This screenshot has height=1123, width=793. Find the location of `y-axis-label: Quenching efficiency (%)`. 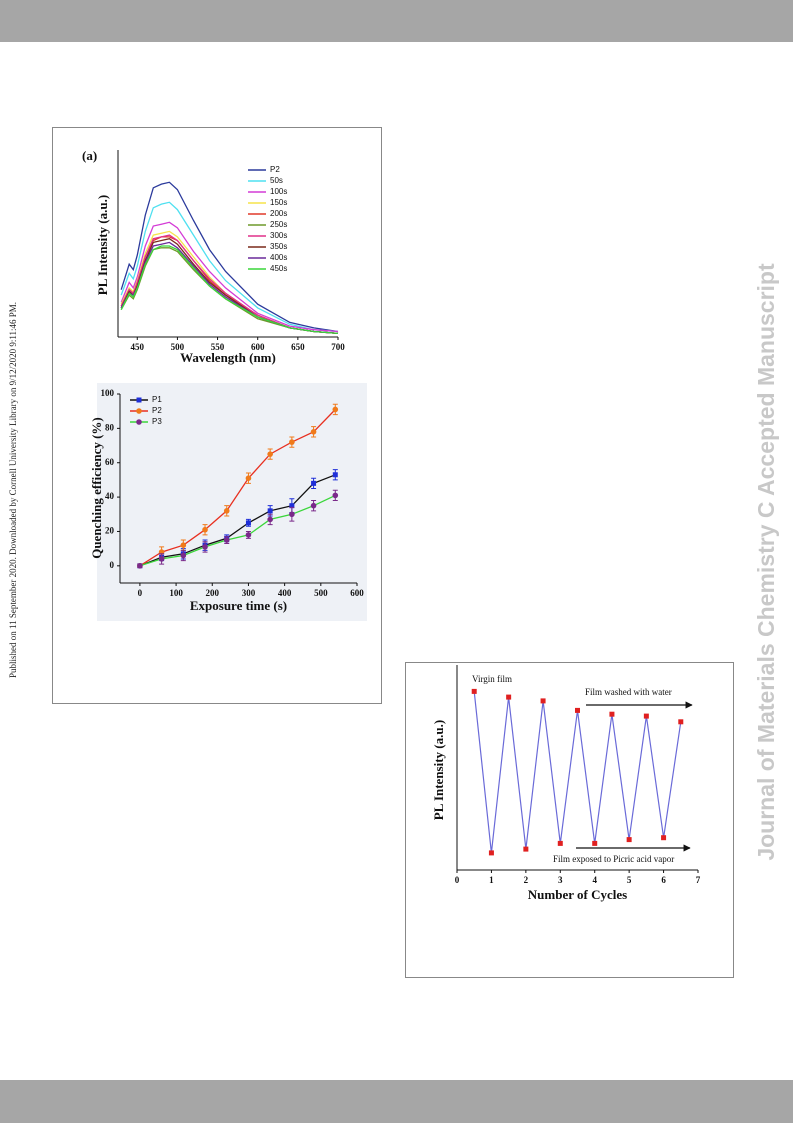

y-axis-label: Quenching efficiency (%) is located at coordinates (96, 488).